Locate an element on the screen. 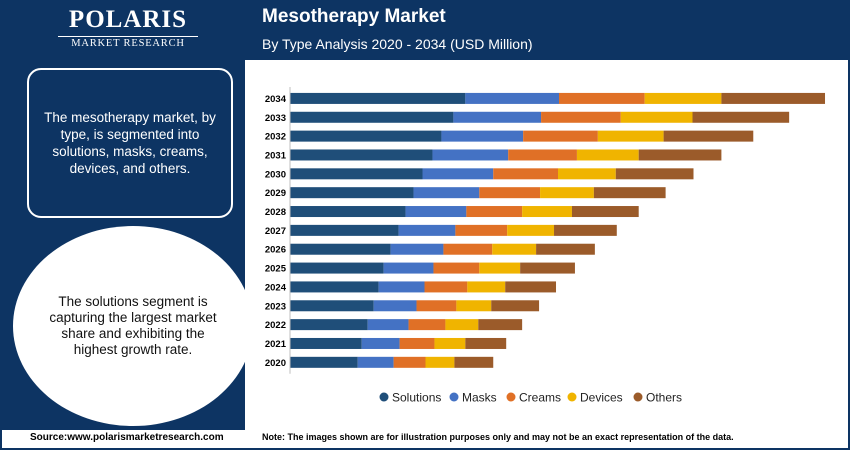 The height and width of the screenshot is (450, 850). bar-2034-creams is located at coordinates (602, 98).